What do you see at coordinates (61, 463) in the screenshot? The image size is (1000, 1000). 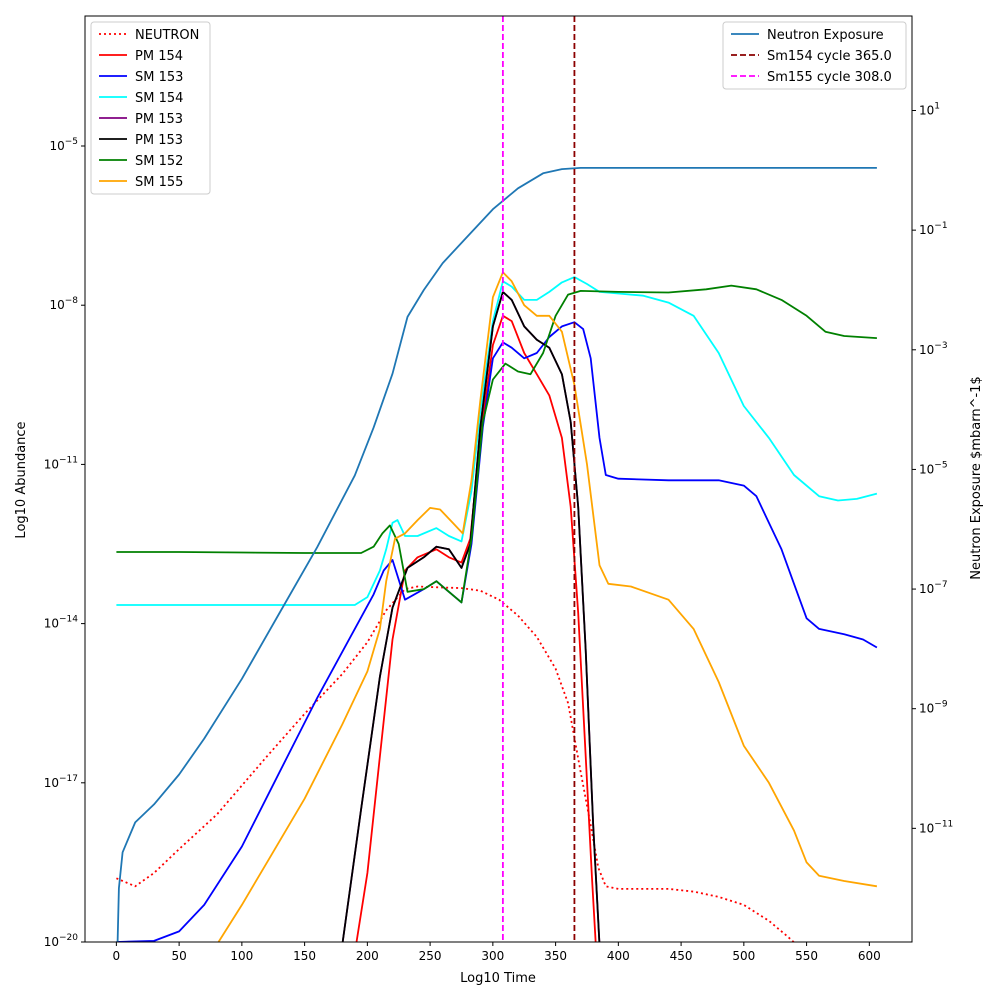 I see `y-tick-label: 10⁻¹¹` at bounding box center [61, 463].